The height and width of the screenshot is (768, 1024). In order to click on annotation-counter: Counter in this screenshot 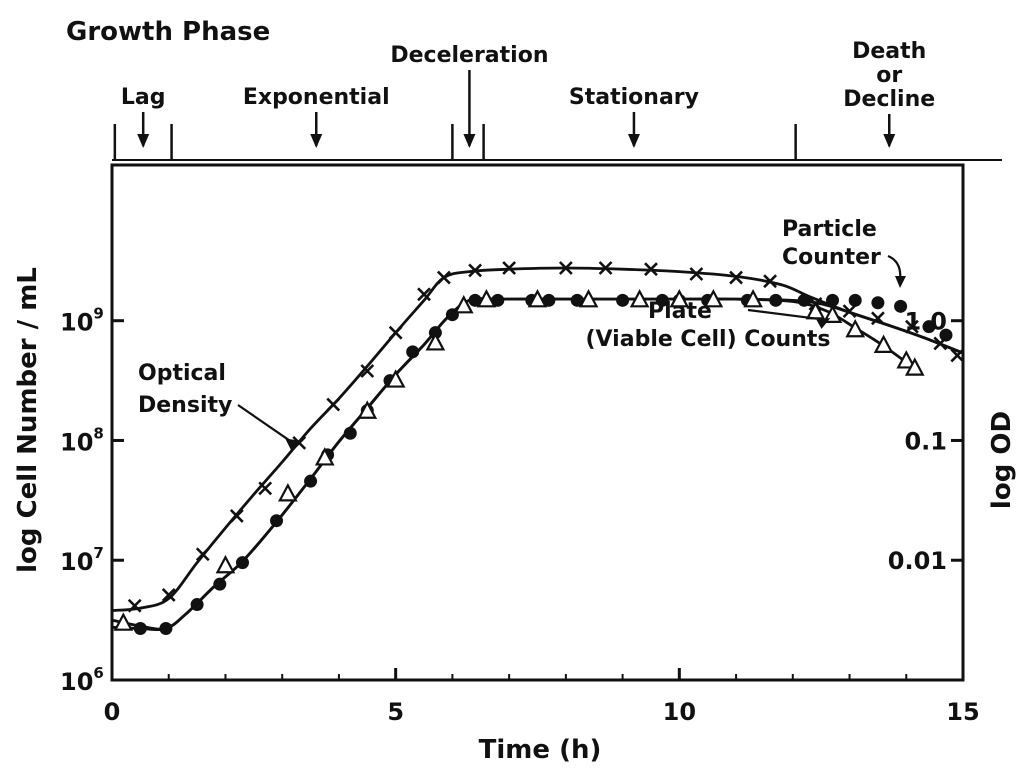, I will do `click(831, 257)`.